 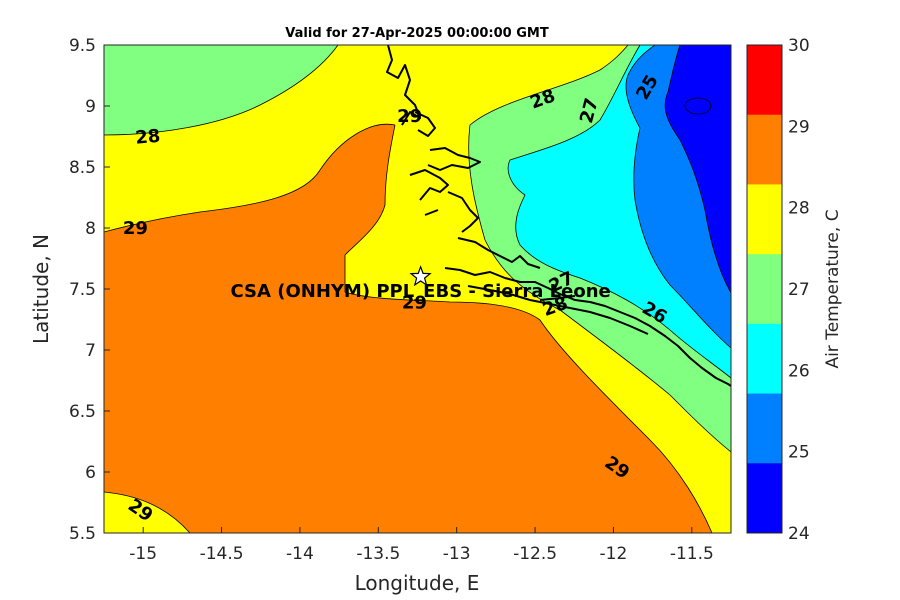 I want to click on colorbar: 24 25 26 27 28 29 30 Air Temperature, C, so click(x=794, y=290).